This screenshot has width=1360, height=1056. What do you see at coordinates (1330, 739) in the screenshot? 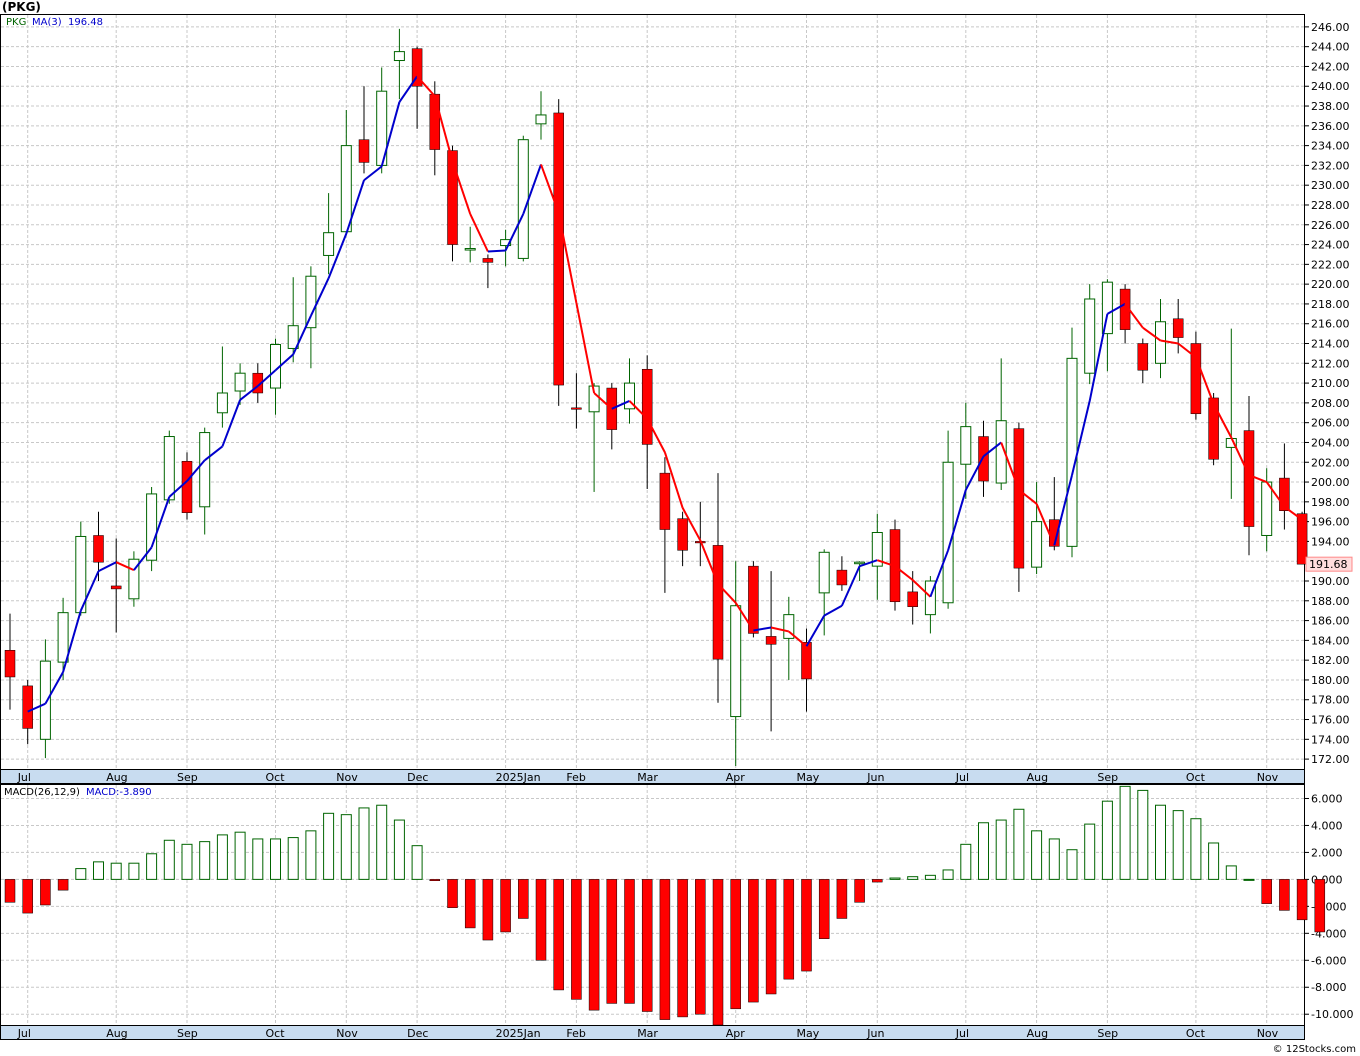
I see `price-tick-label: 174.00` at bounding box center [1330, 739].